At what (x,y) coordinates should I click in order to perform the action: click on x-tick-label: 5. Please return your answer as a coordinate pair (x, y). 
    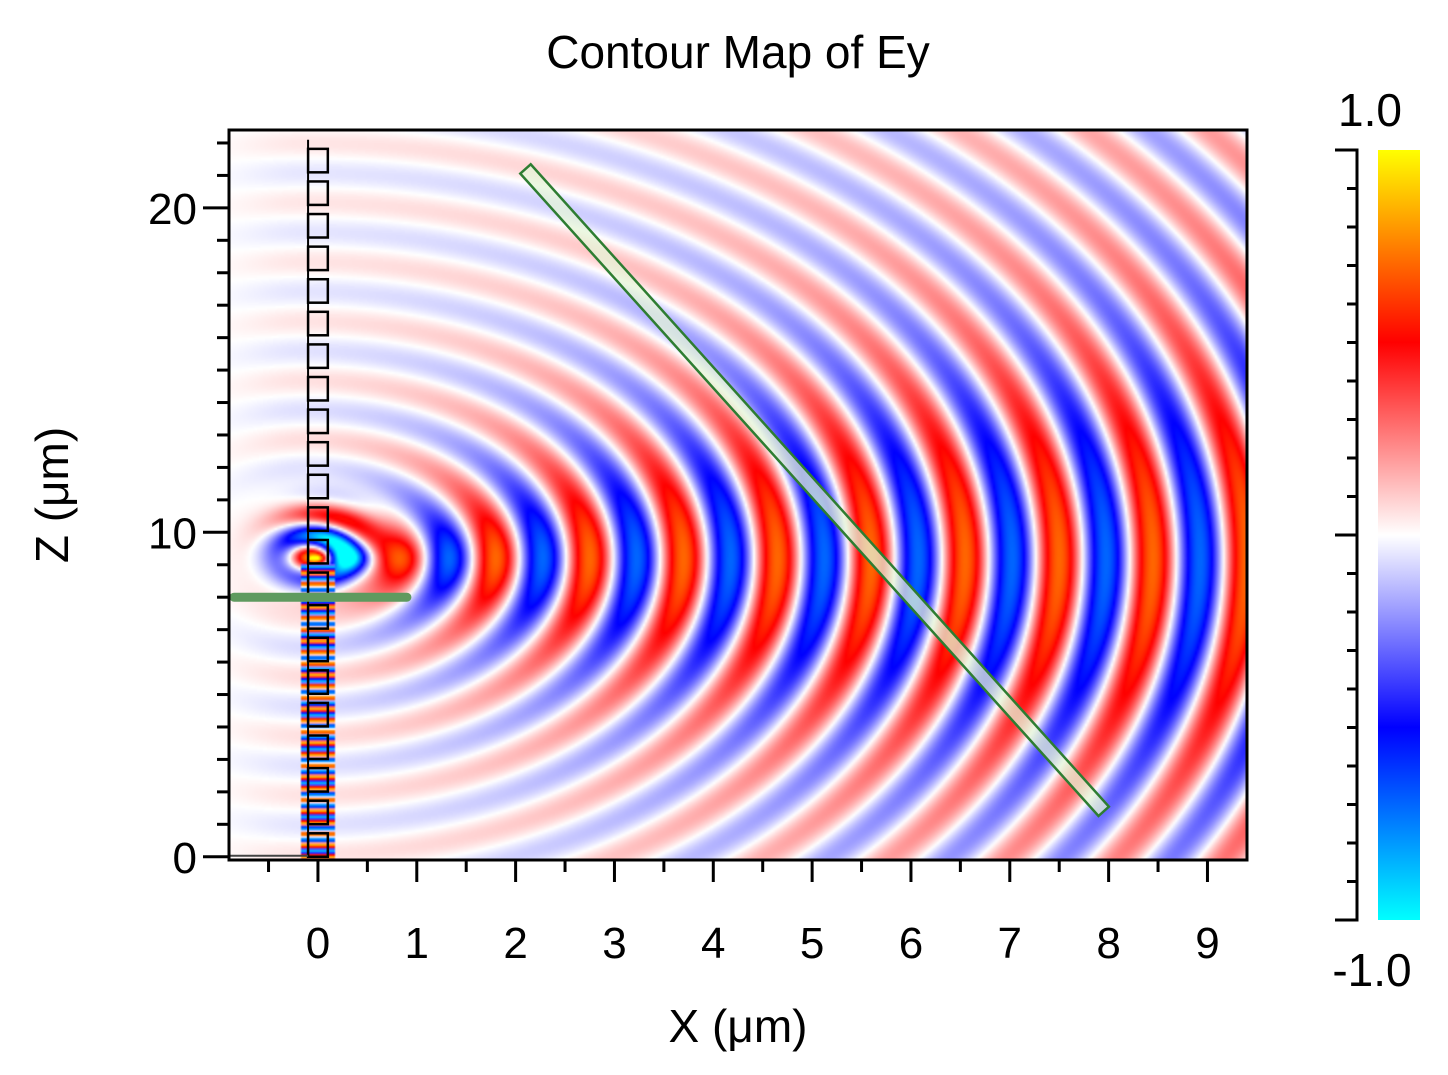
    Looking at the image, I should click on (812, 943).